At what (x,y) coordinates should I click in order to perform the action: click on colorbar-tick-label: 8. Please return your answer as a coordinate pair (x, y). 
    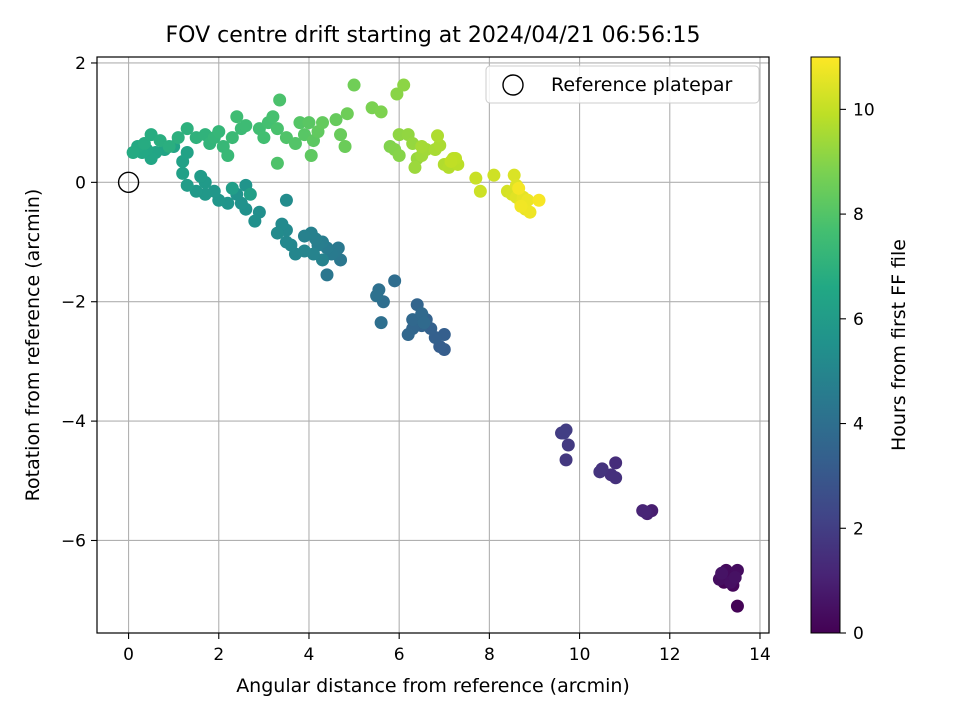
    Looking at the image, I should click on (858, 215).